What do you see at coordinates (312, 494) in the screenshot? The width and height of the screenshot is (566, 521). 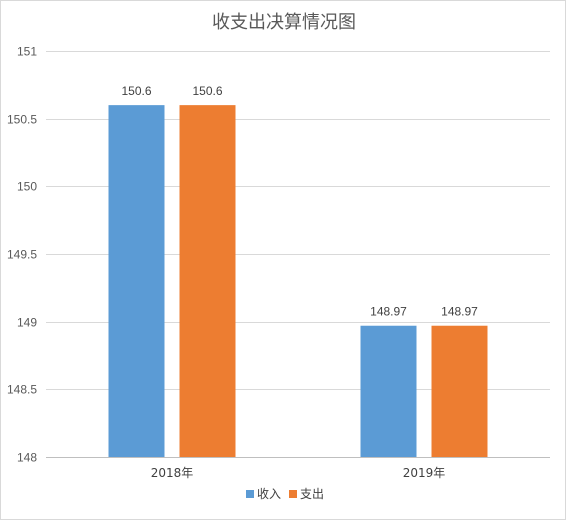 I see `legend-label: 支出` at bounding box center [312, 494].